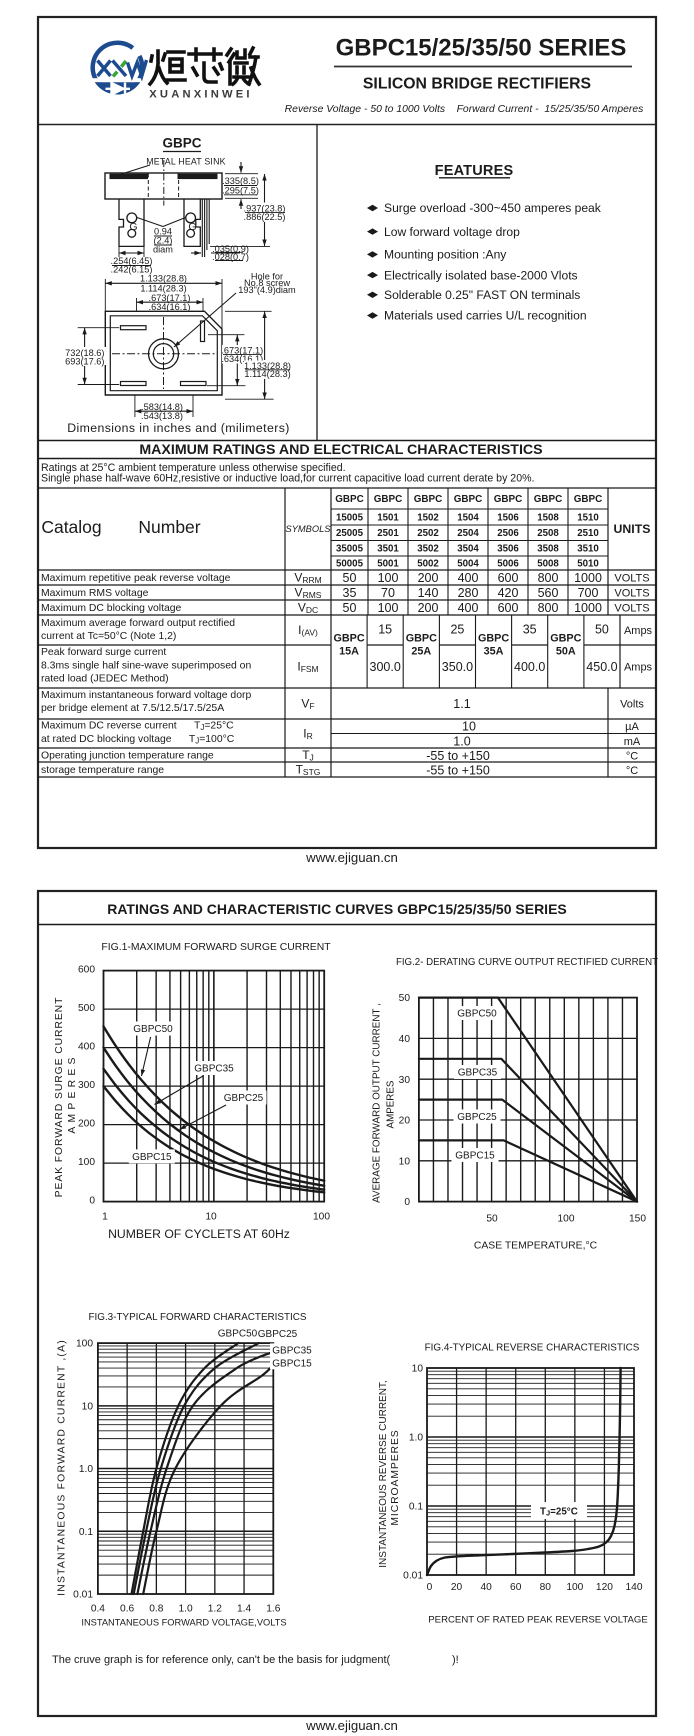  I want to click on svg-text: 0, so click(407, 1202).